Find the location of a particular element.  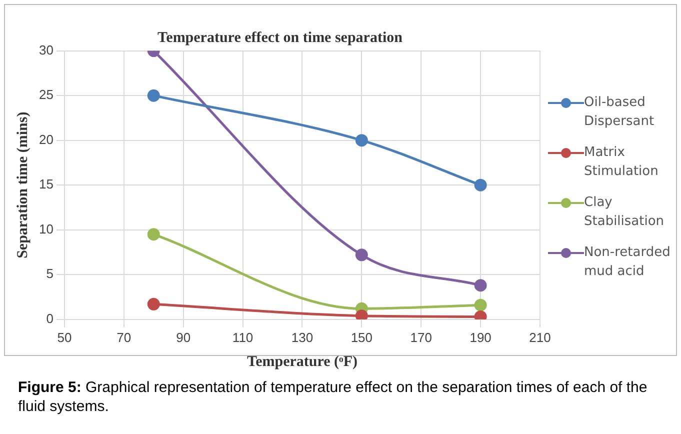

y-tick-label: 30 is located at coordinates (46, 50).